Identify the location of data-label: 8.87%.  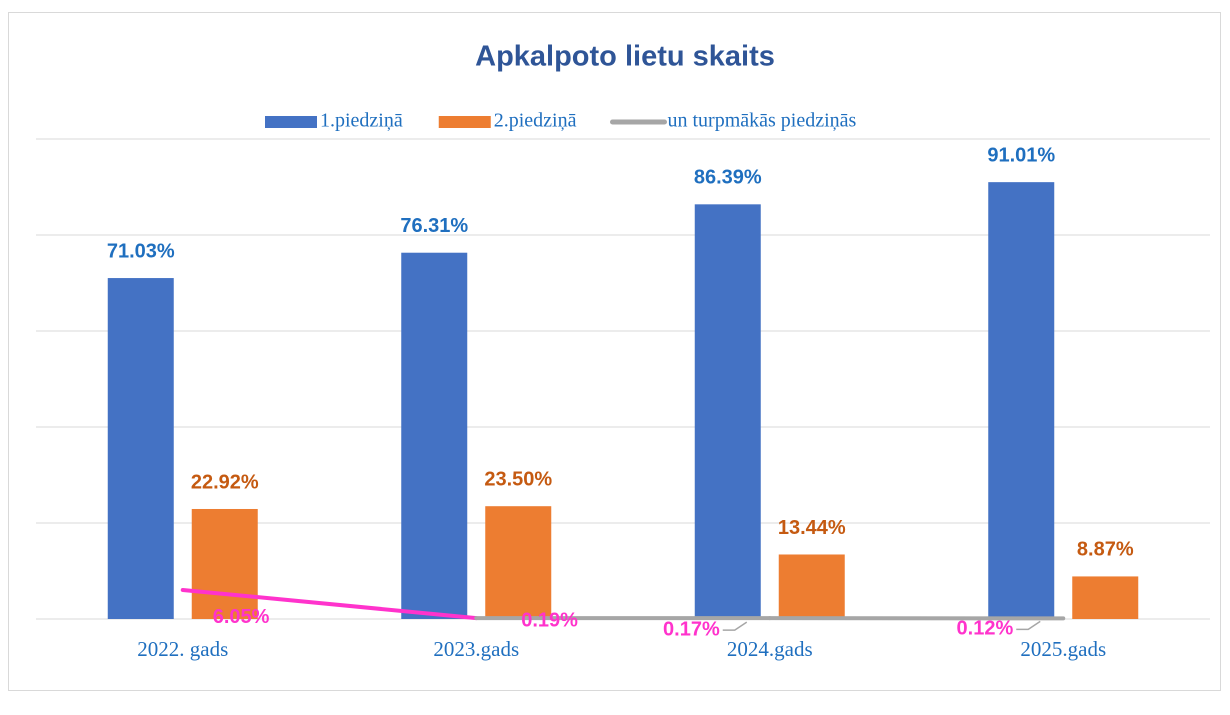
(1105, 550).